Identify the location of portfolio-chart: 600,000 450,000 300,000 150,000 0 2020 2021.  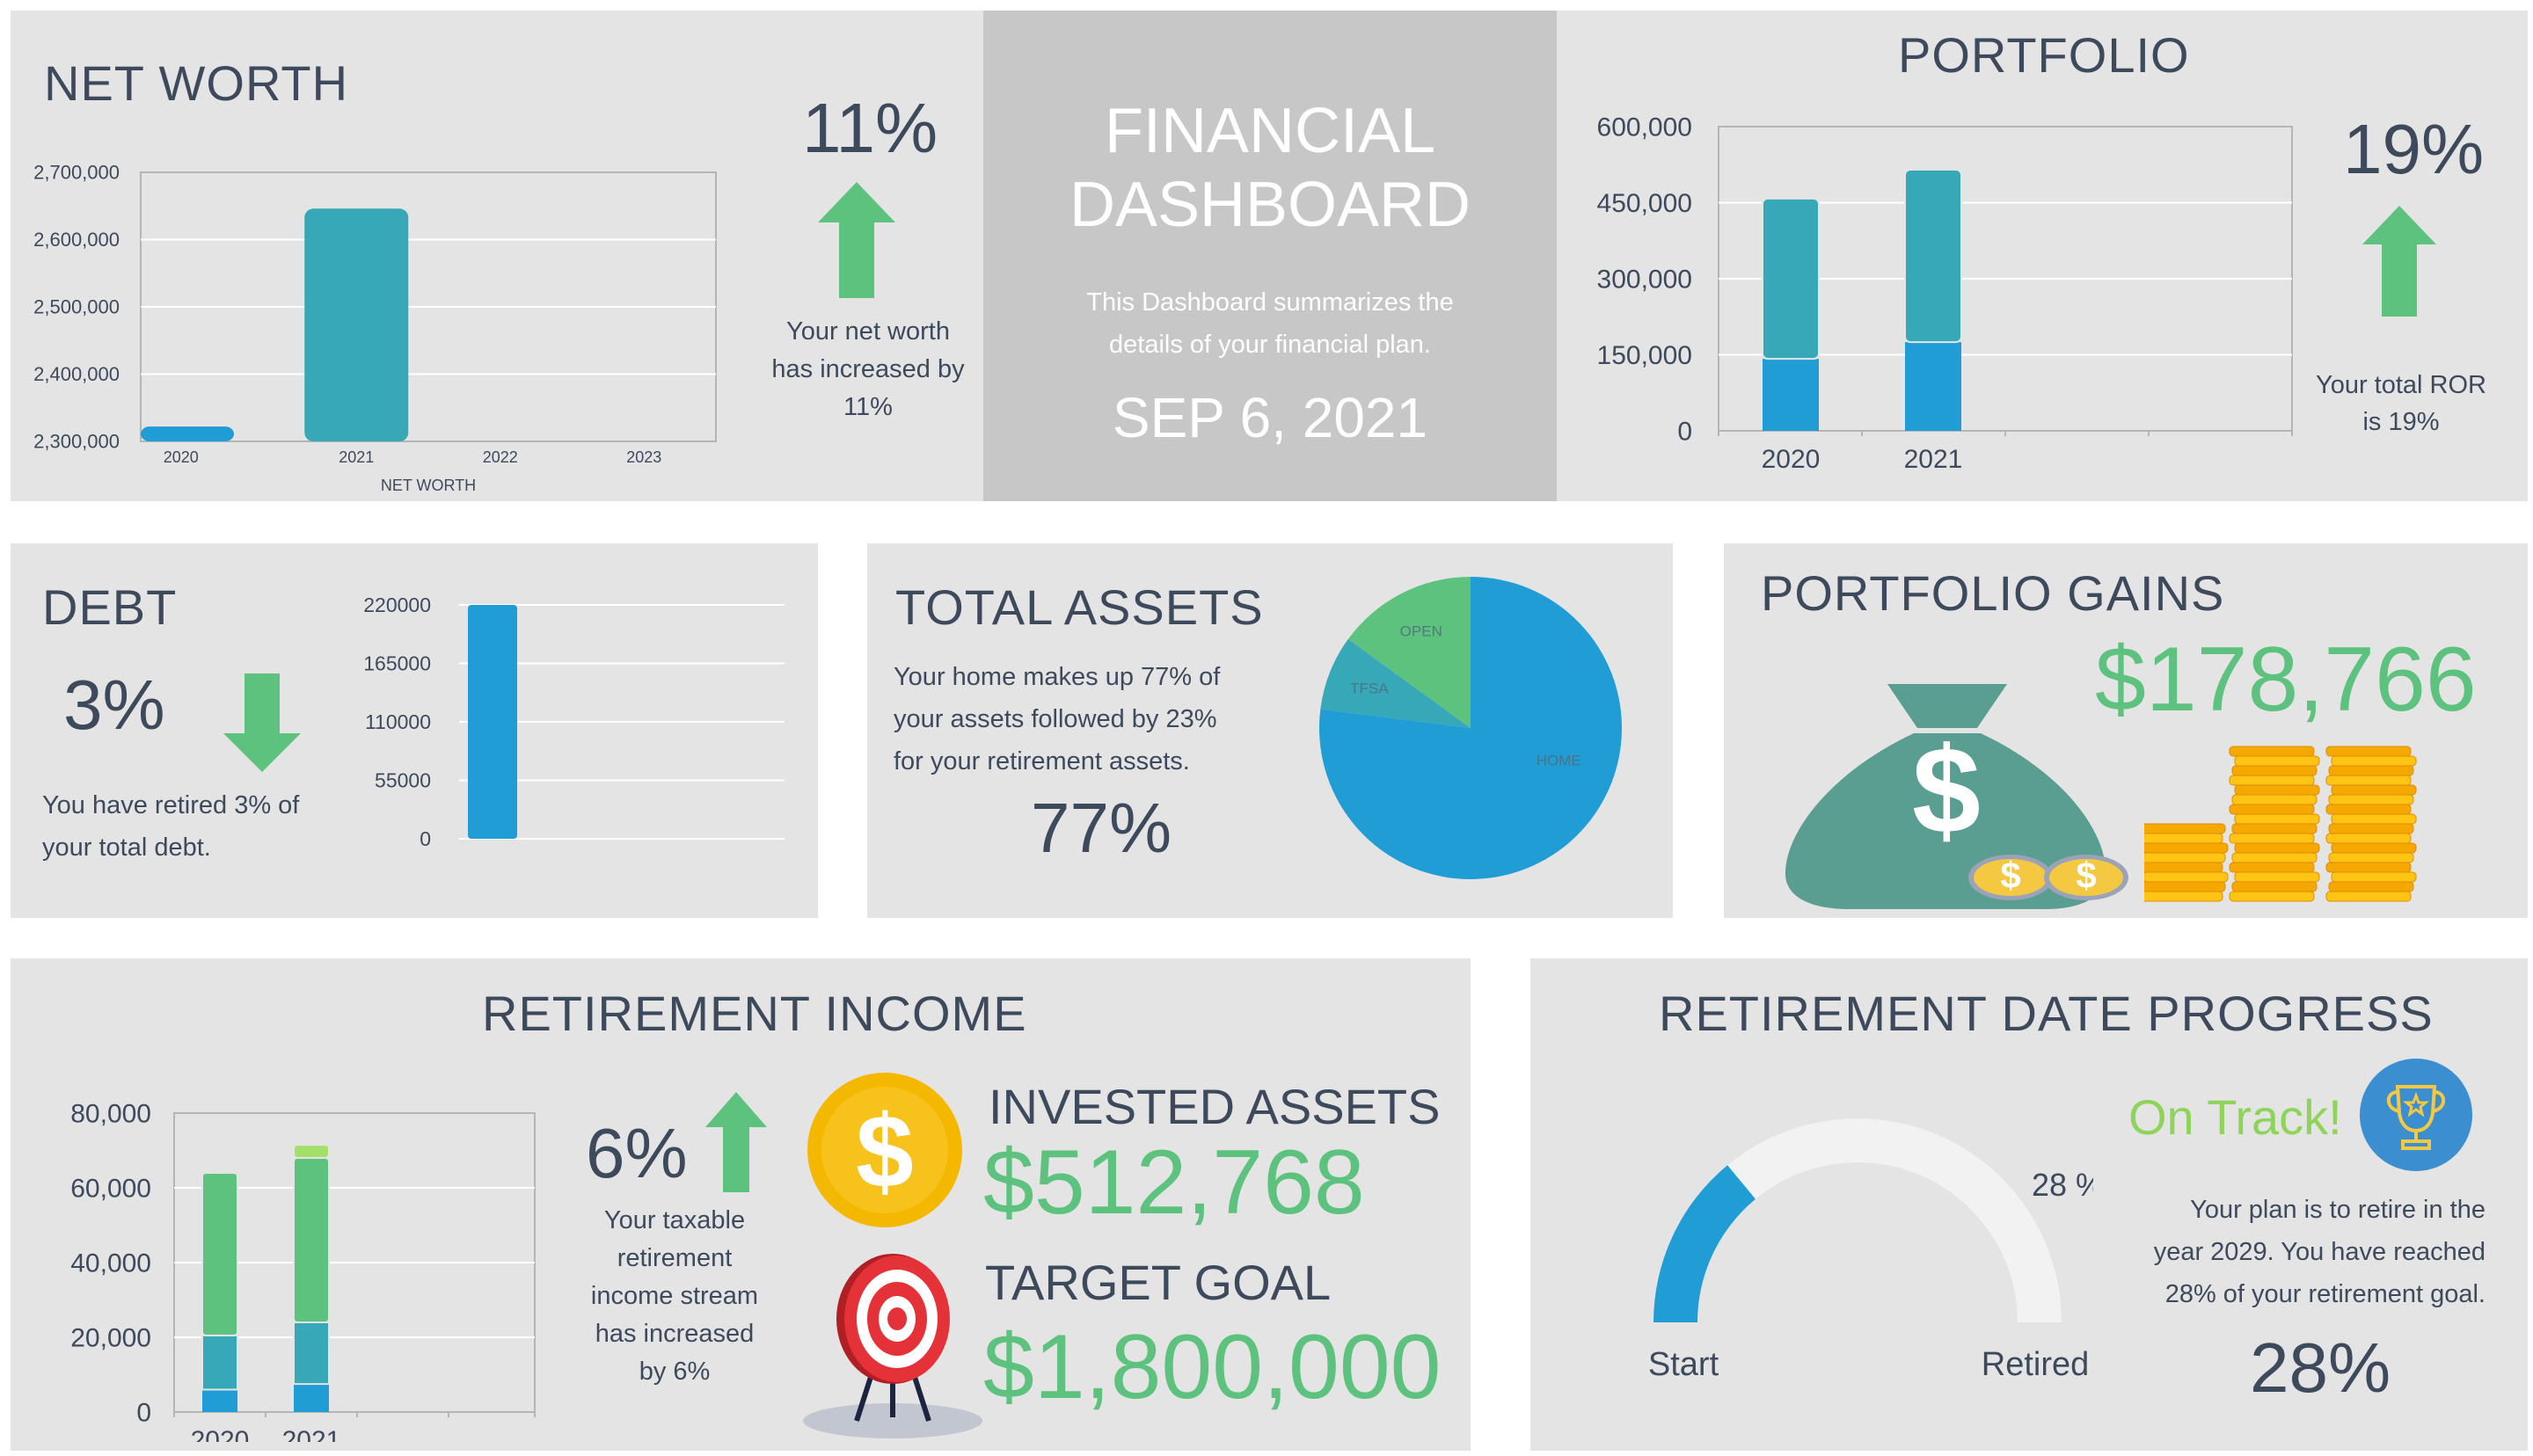
(1945, 293).